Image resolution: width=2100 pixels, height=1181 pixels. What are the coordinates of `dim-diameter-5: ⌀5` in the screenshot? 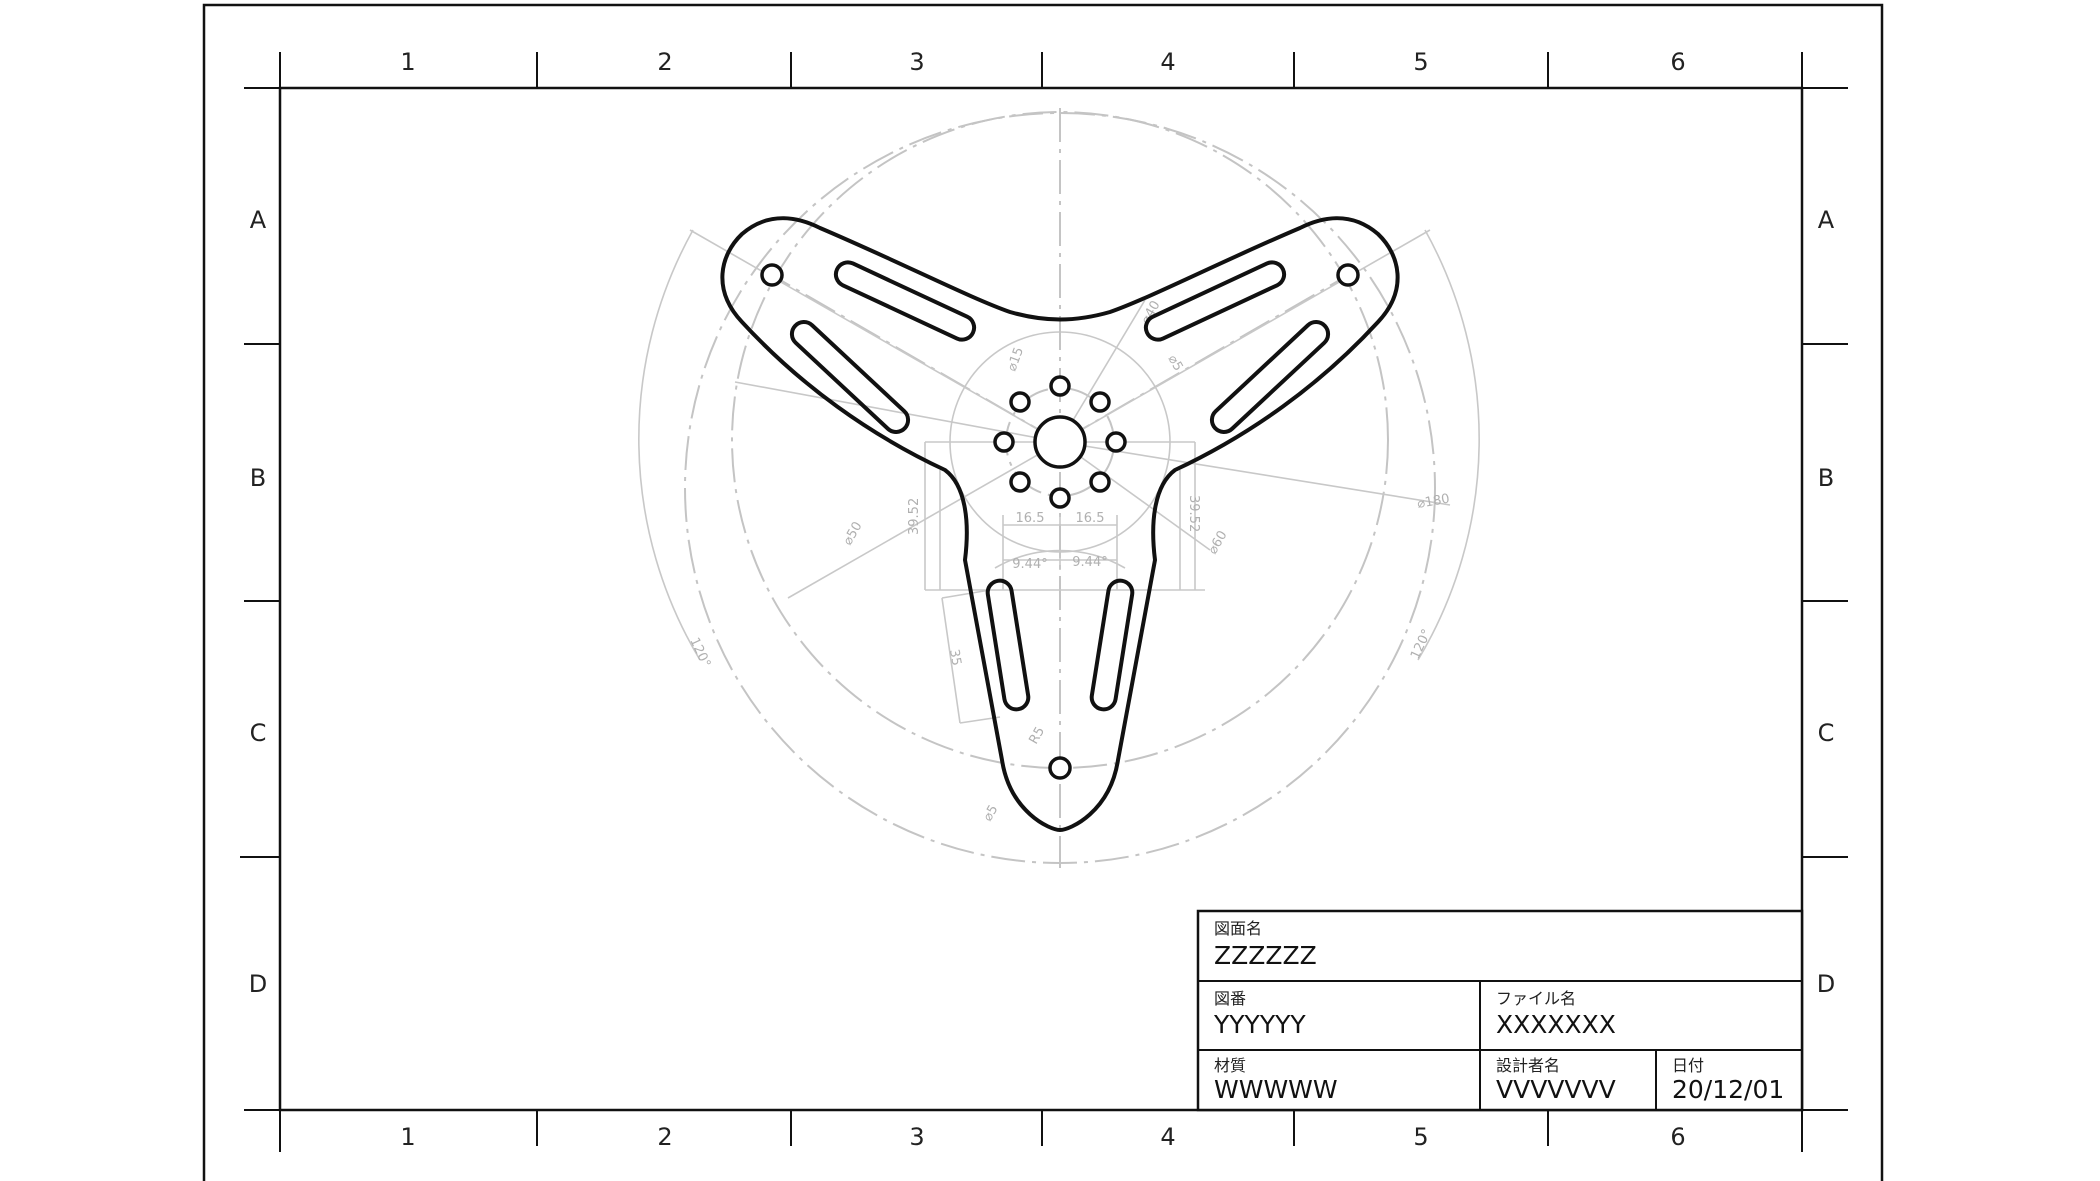 It's located at (1175, 363).